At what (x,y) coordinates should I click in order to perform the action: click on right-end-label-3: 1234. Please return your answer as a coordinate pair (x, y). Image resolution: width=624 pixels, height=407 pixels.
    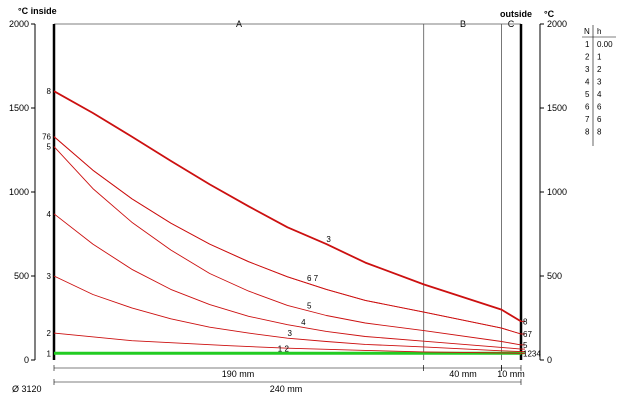
    Looking at the image, I should click on (532, 353).